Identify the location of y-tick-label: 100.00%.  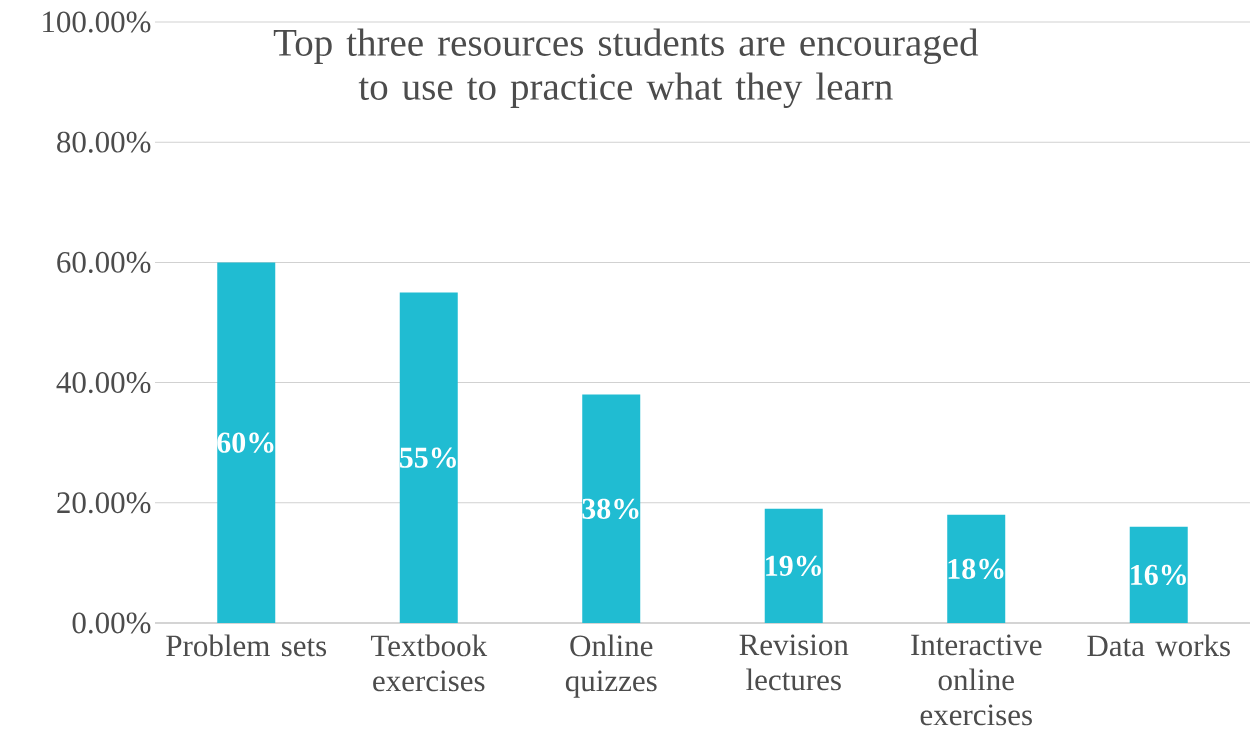
(97, 22).